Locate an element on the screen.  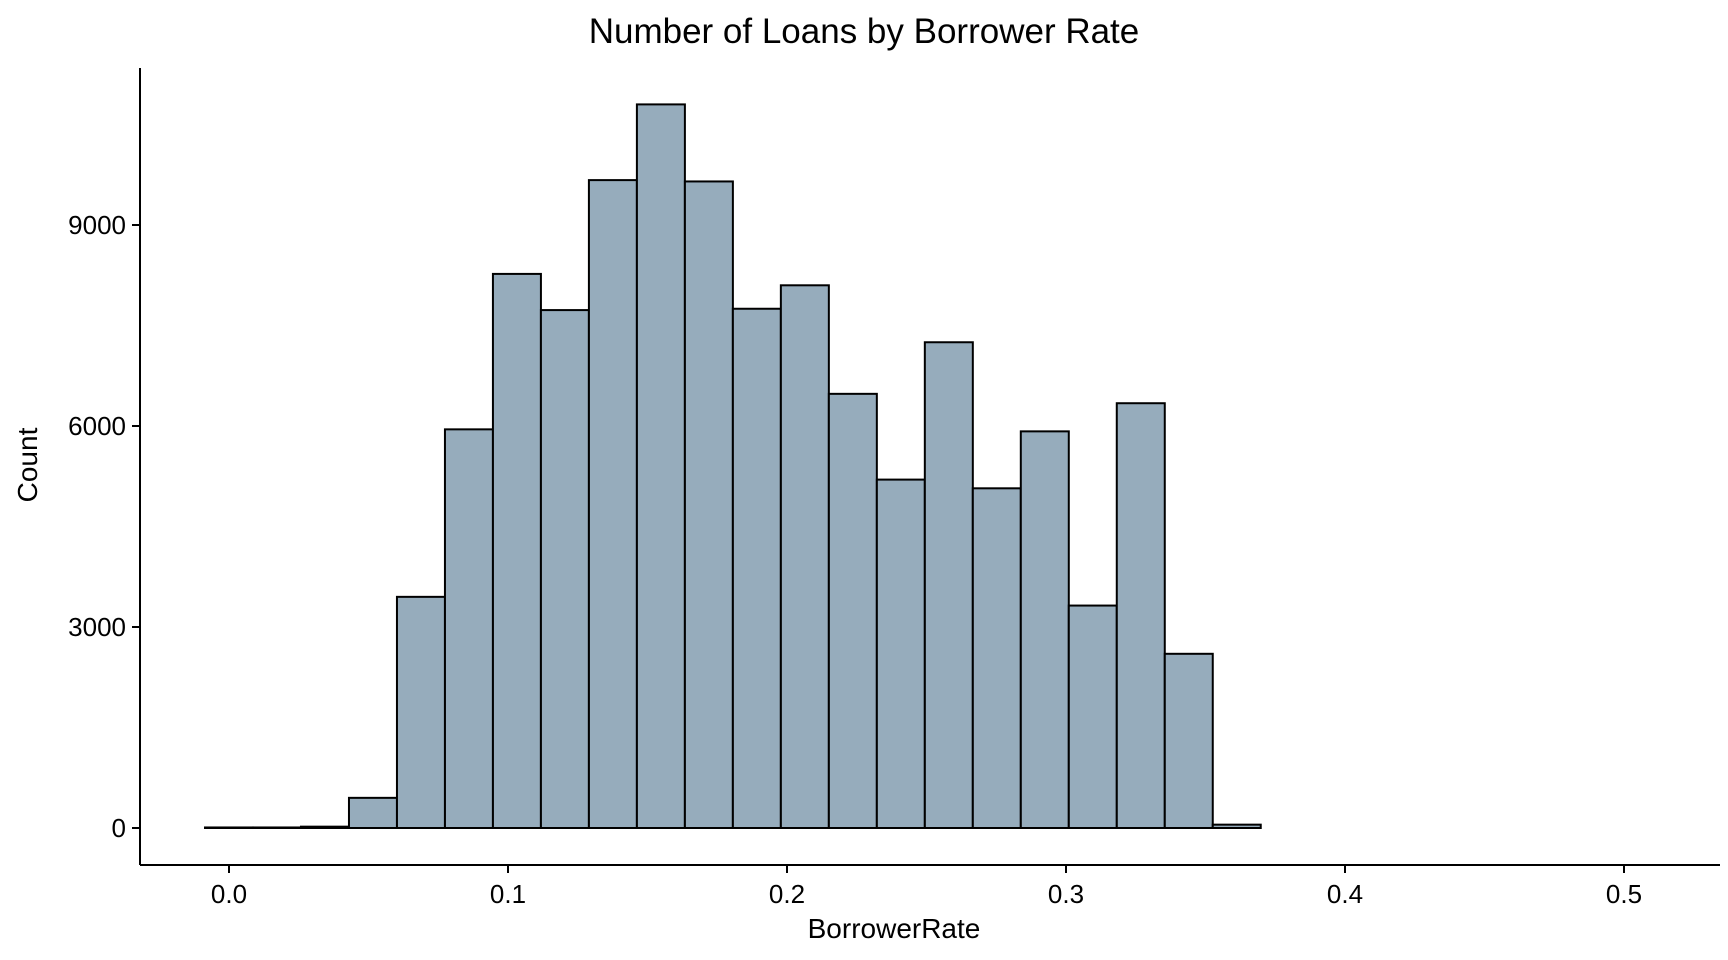
x-tick-label: 0.4 is located at coordinates (1345, 894).